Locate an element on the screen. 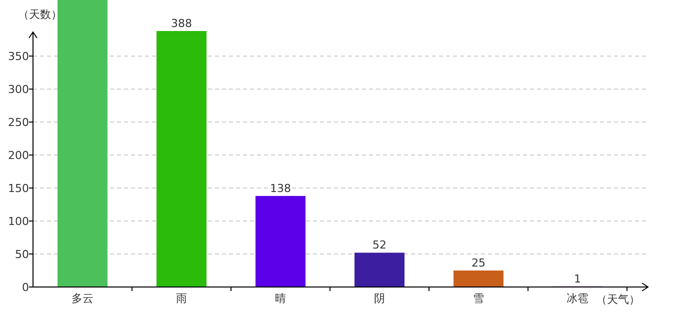 The width and height of the screenshot is (680, 320). x-axis-title: （天气） is located at coordinates (618, 299).